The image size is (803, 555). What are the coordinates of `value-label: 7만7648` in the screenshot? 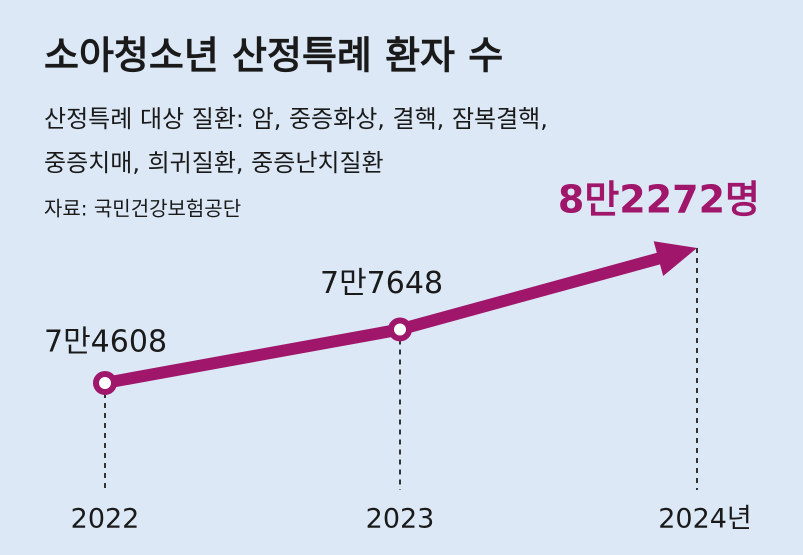 It's located at (381, 283).